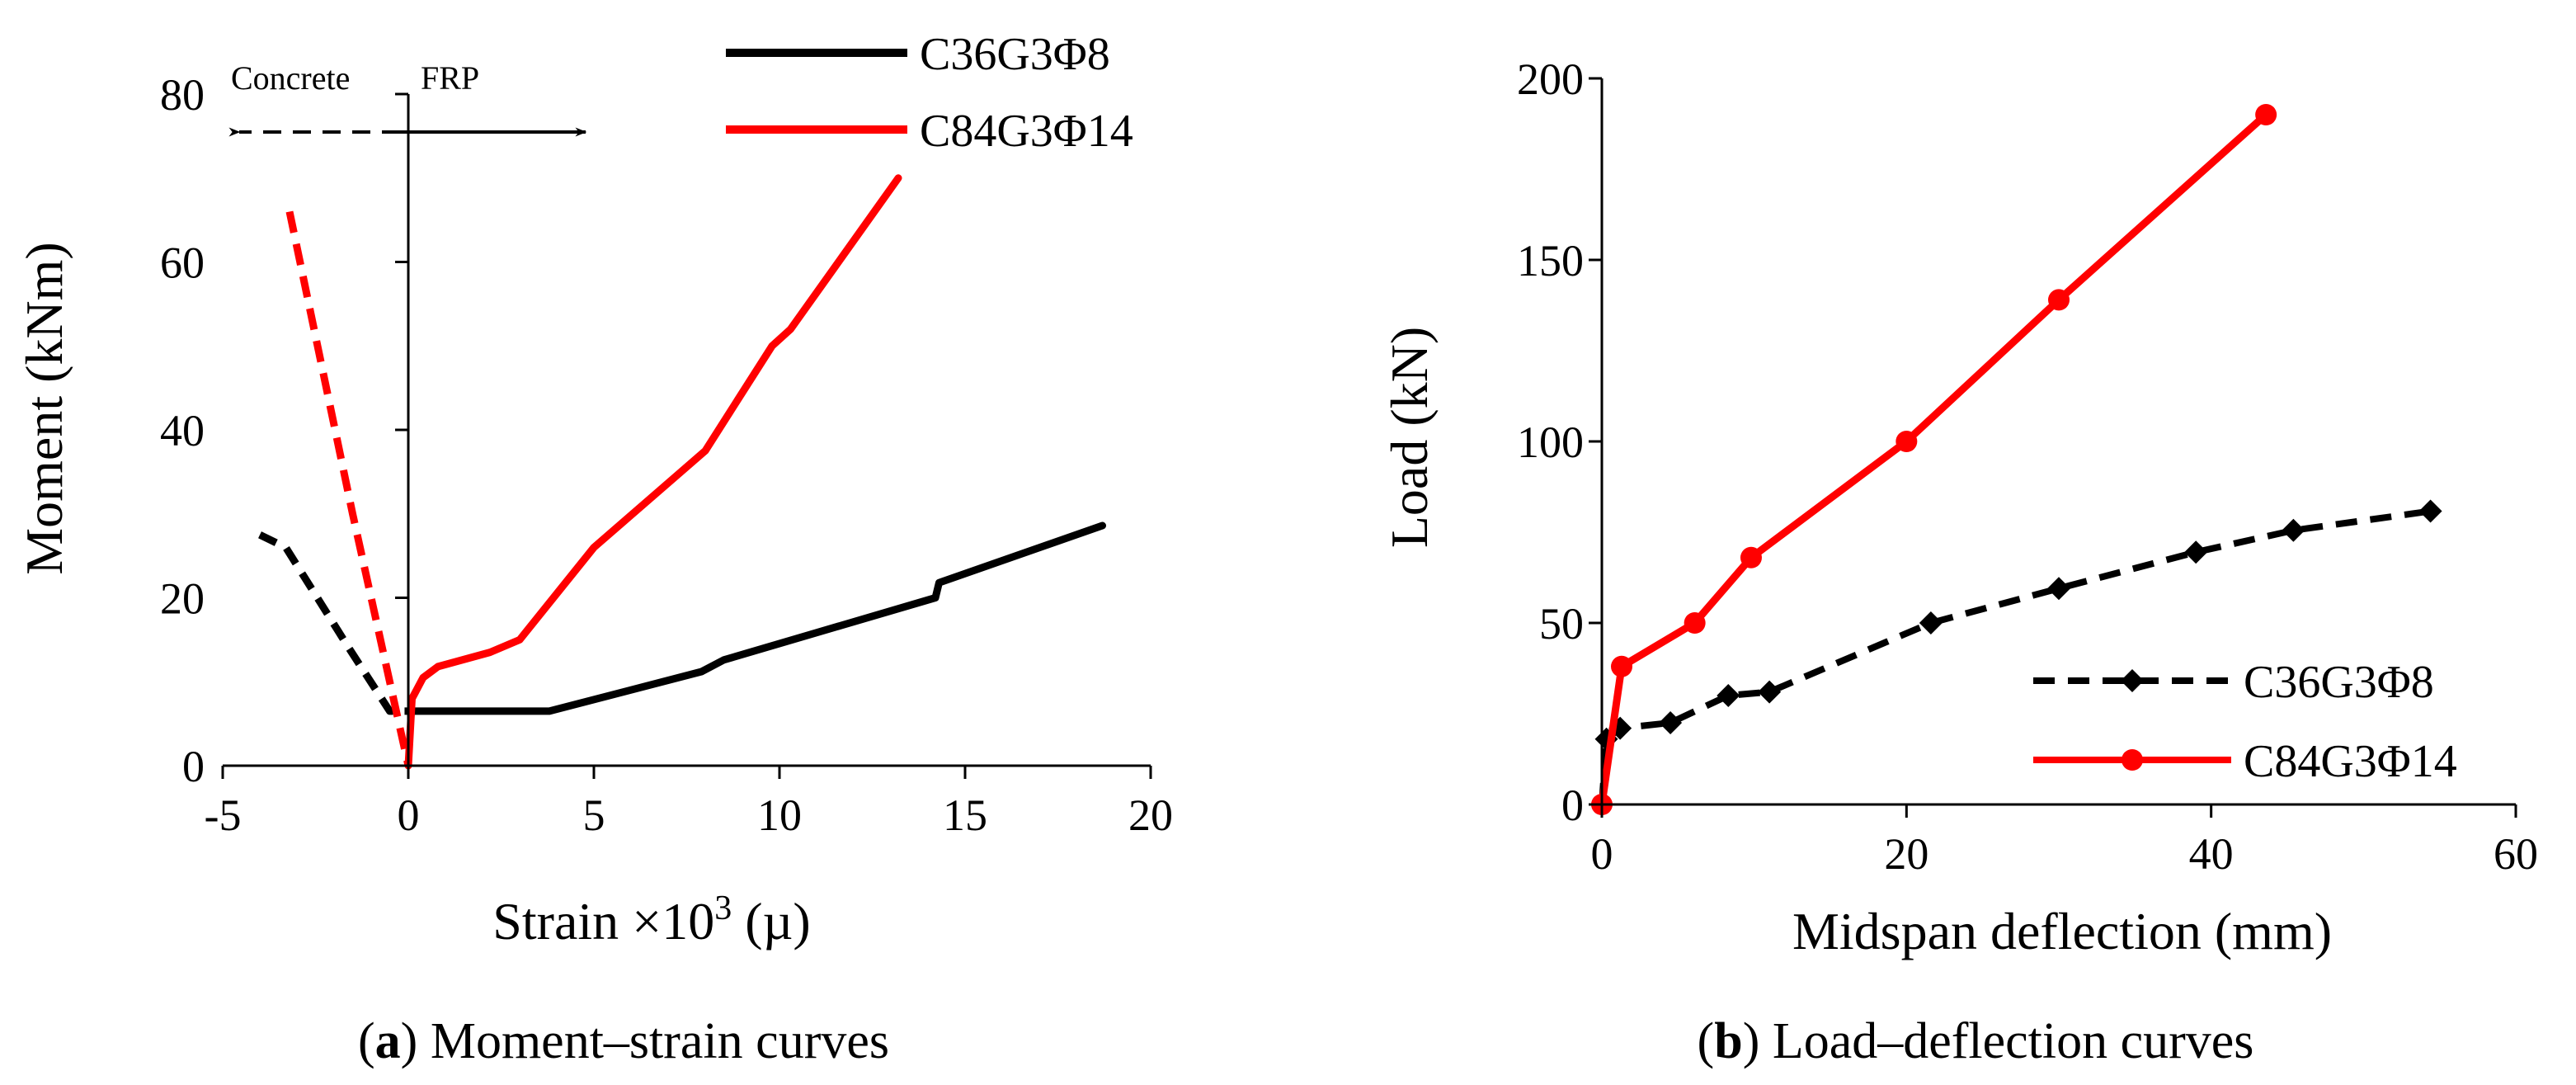  I want to click on legend-a-label-c84: C84G3Φ14, so click(1026, 131).